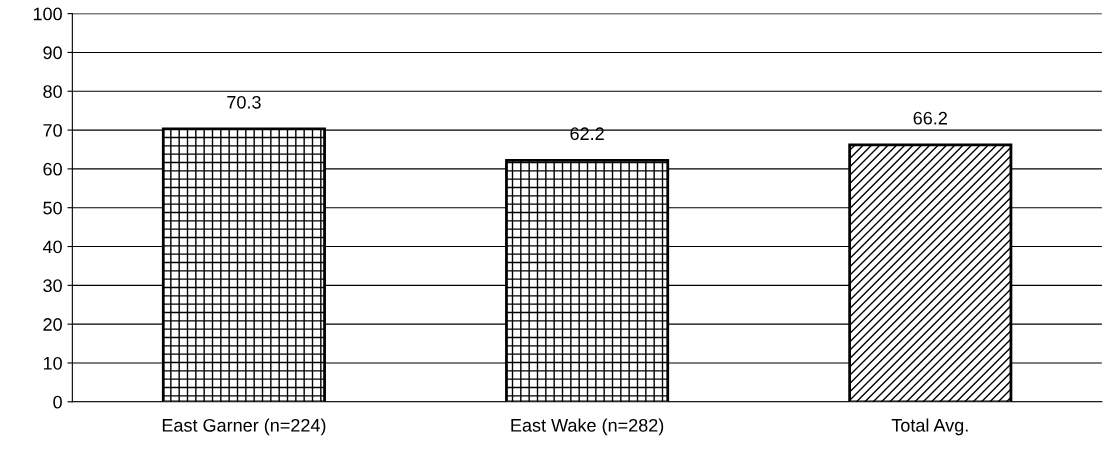 The width and height of the screenshot is (1113, 454). What do you see at coordinates (587, 427) in the screenshot?
I see `x-tick-label: East Wake (n=282)` at bounding box center [587, 427].